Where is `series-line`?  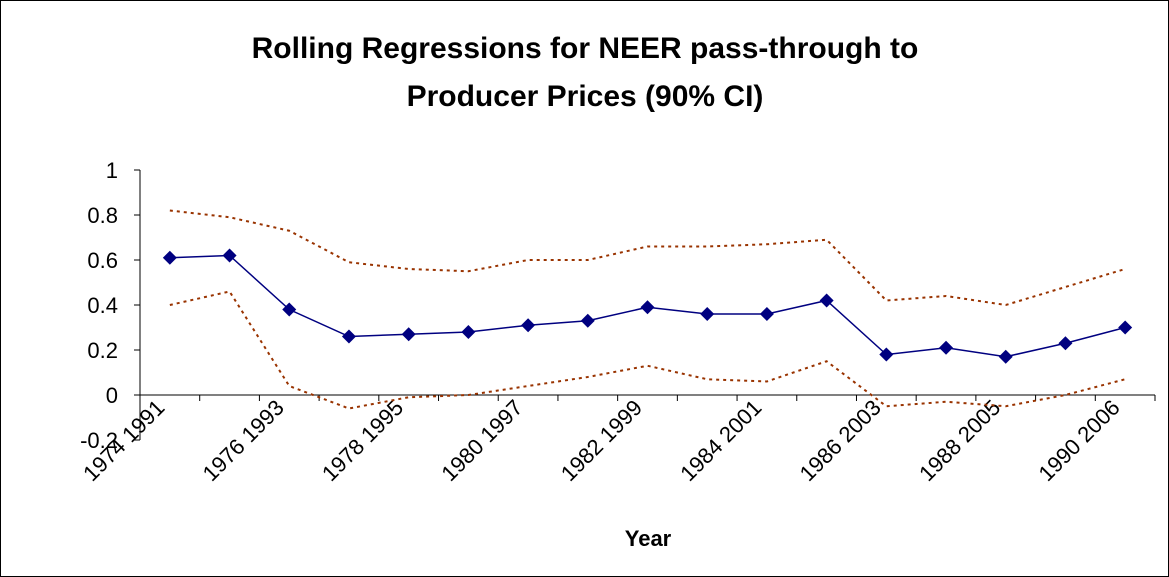 series-line is located at coordinates (647, 258).